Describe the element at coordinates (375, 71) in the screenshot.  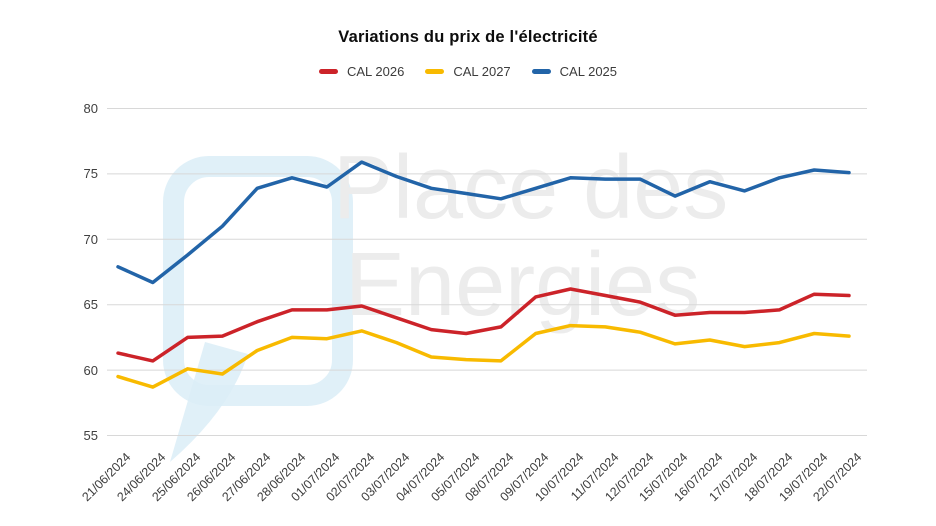
I see `legend-label: CAL 2026` at that location.